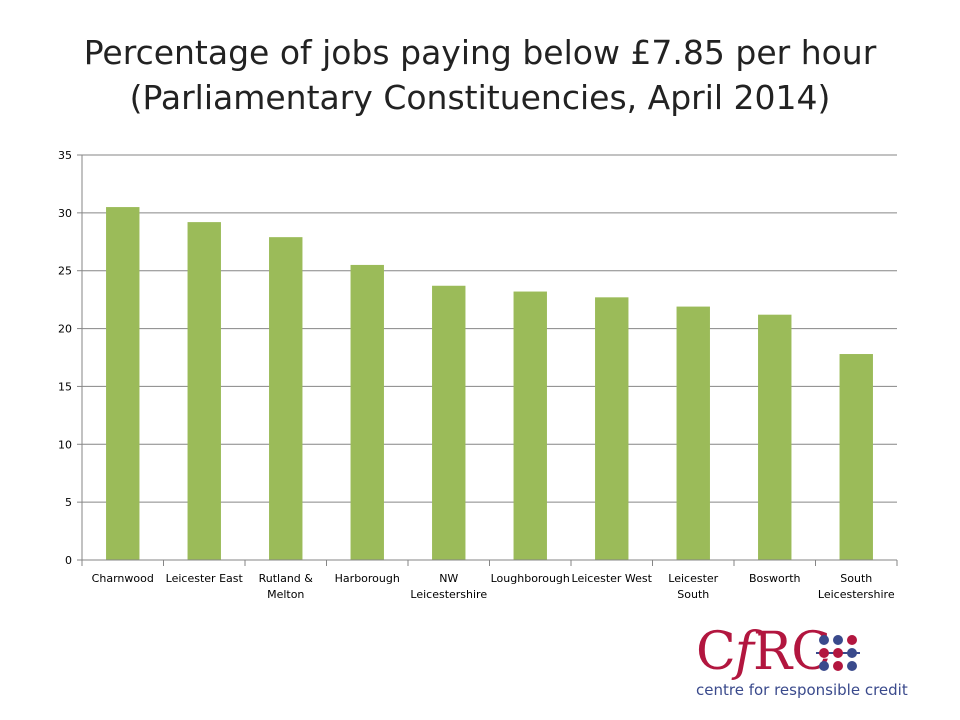 The height and width of the screenshot is (720, 960). Describe the element at coordinates (775, 437) in the screenshot. I see `bar-bosworth` at that location.